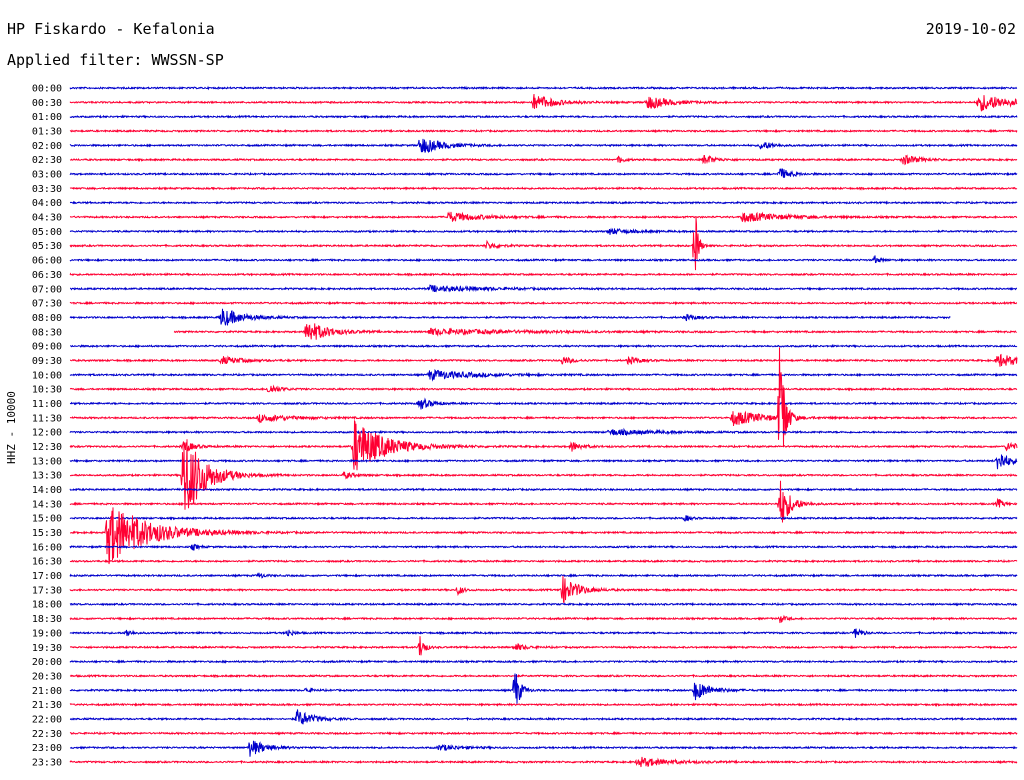  Describe the element at coordinates (47, 275) in the screenshot. I see `row-time-label: 06:30` at that location.